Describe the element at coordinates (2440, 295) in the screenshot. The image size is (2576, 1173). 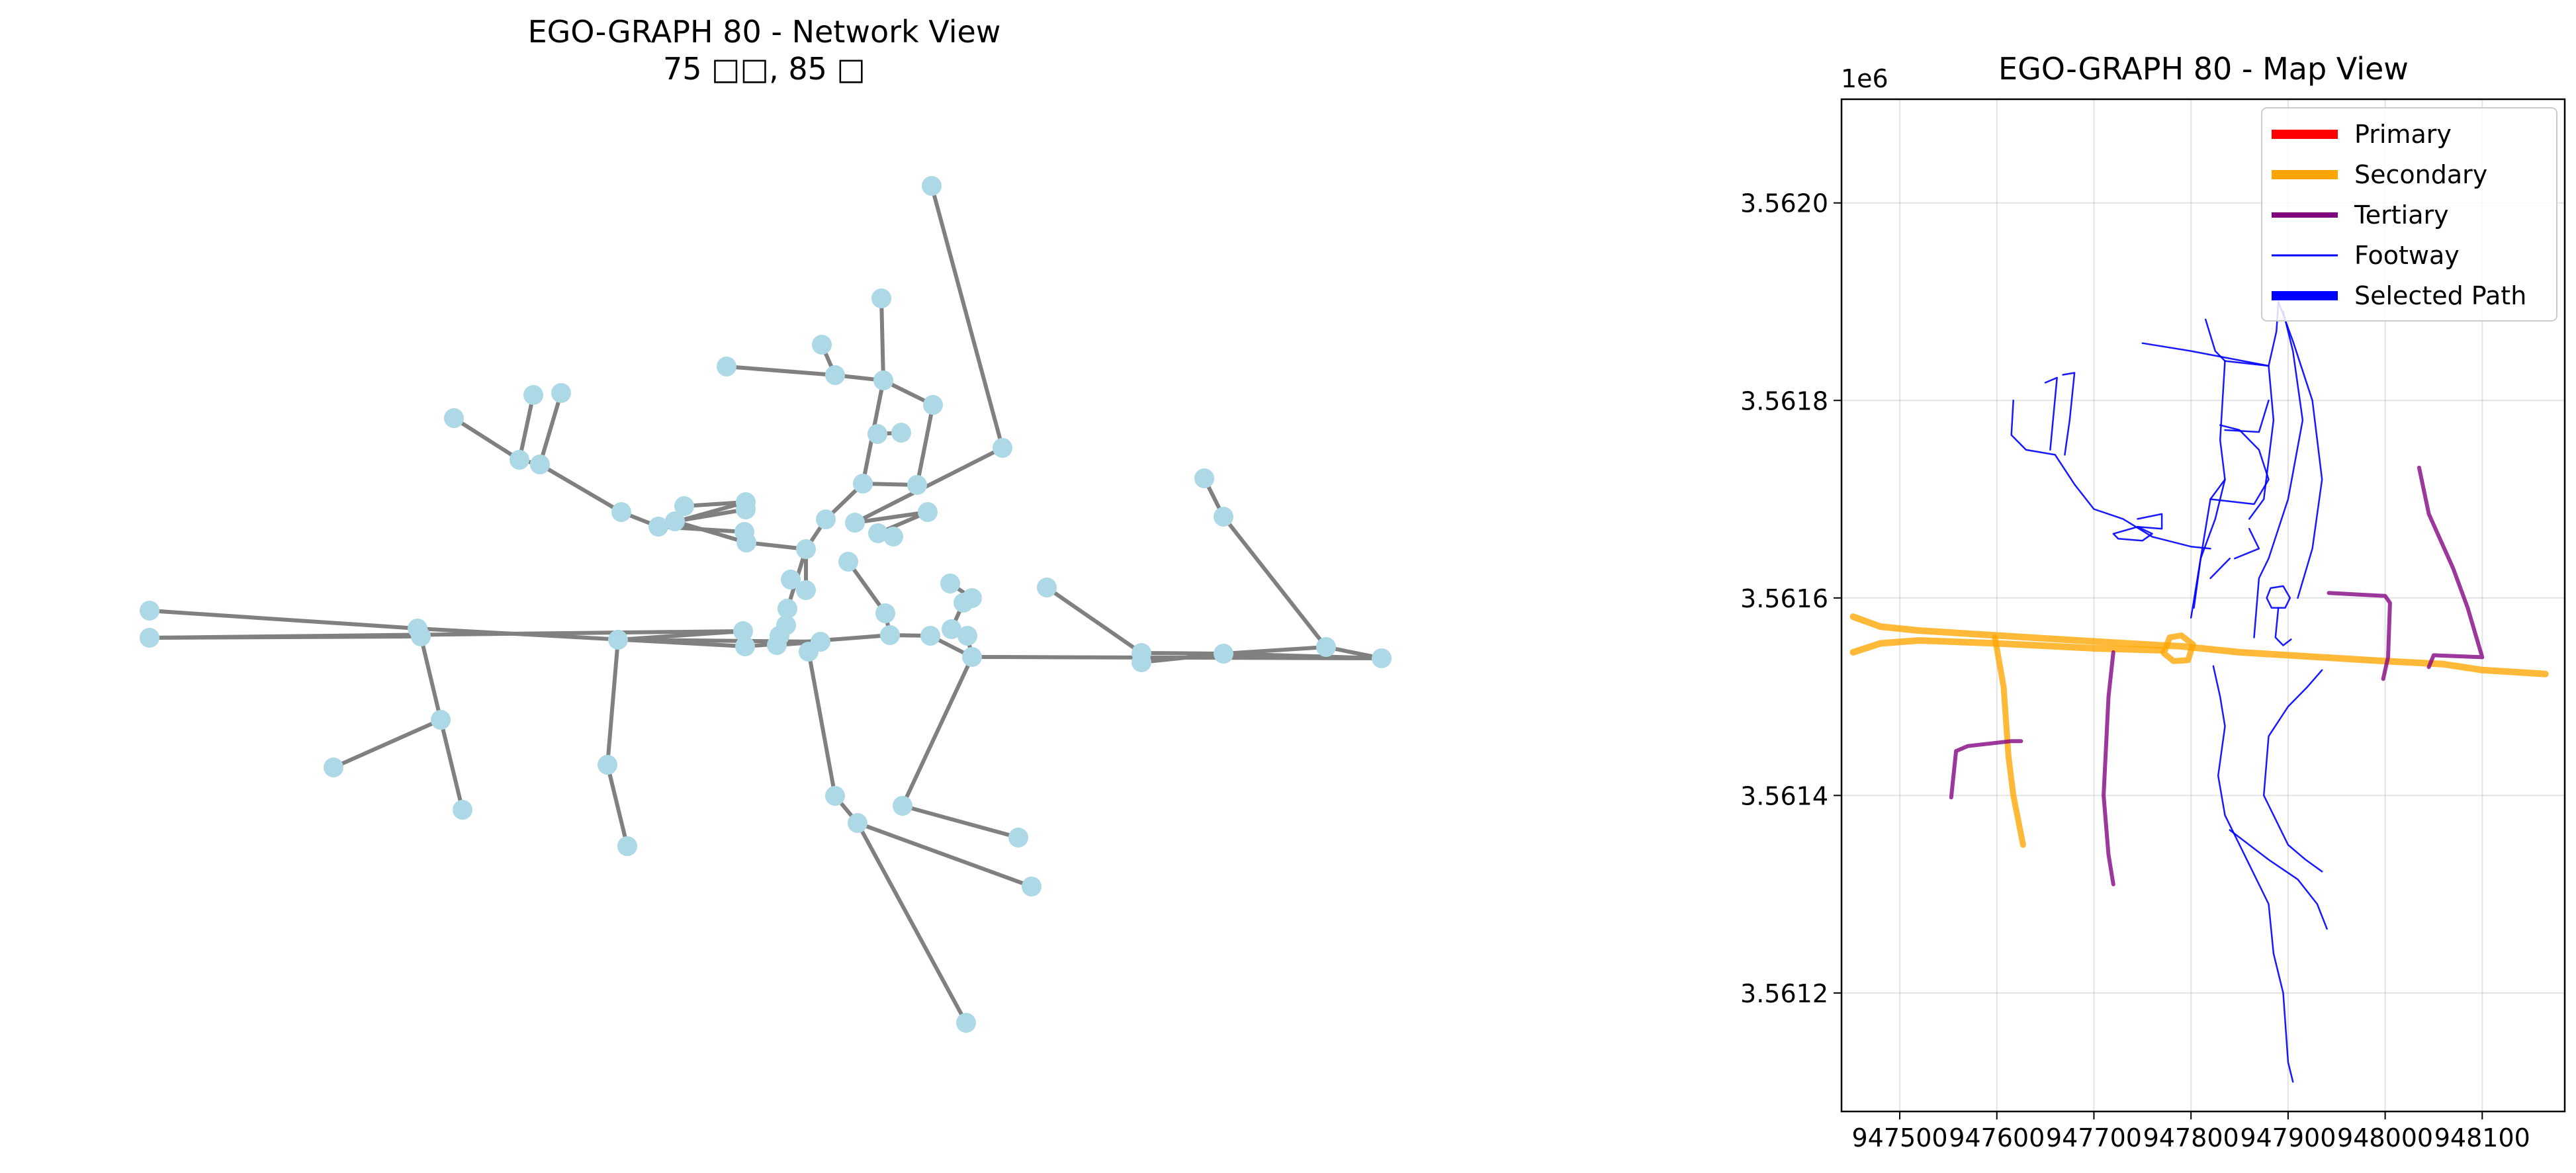
I see `legend-label: Selected Path` at that location.